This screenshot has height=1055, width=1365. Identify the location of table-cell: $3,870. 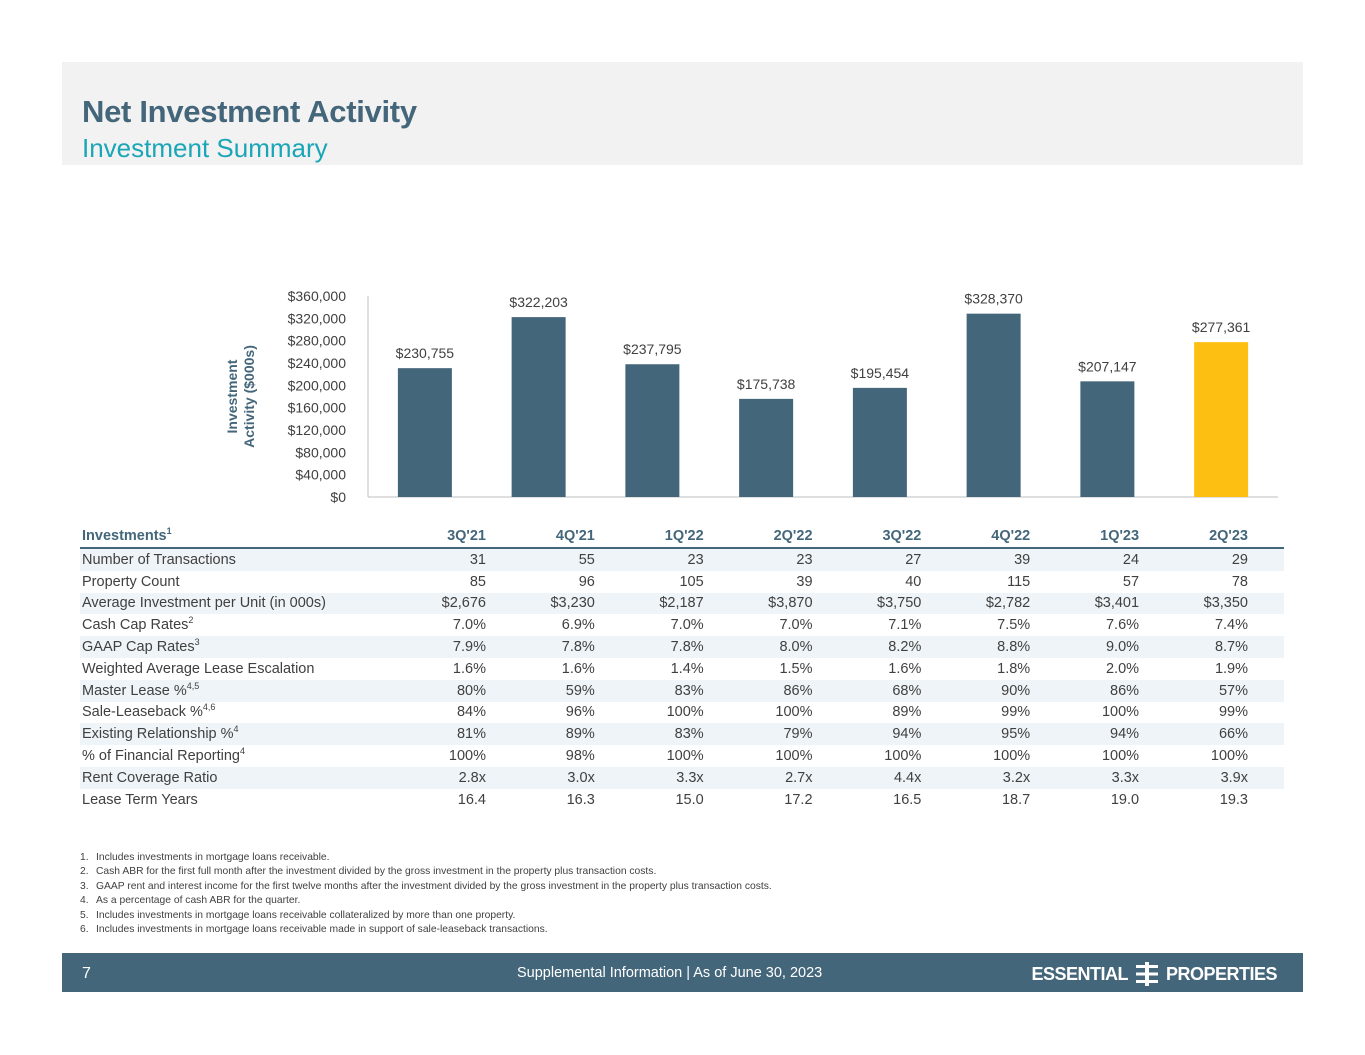
(794, 603).